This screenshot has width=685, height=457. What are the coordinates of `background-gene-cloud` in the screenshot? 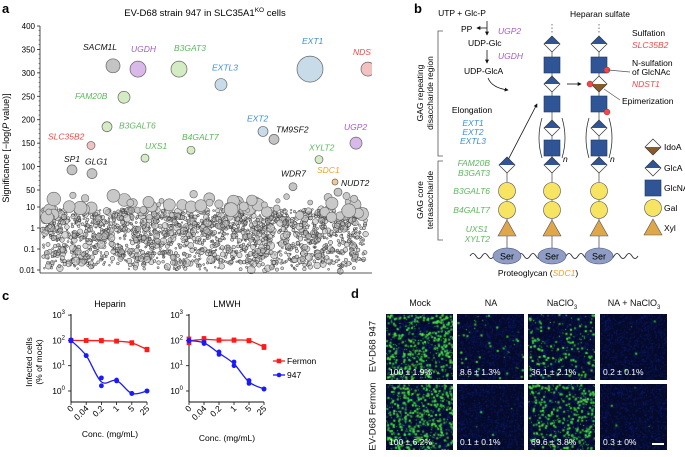 It's located at (204, 232).